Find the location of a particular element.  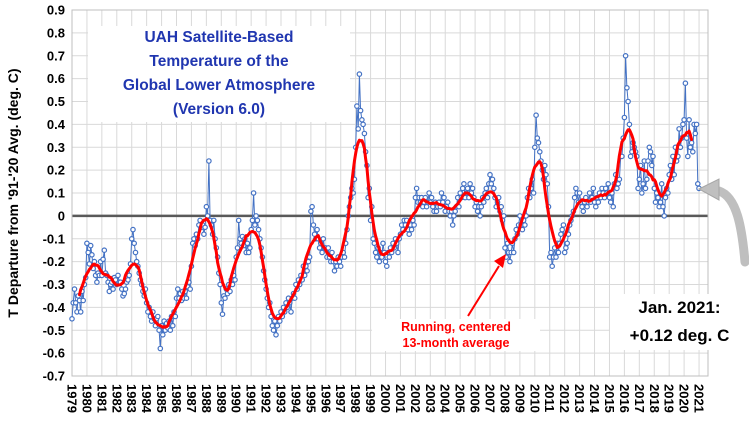

svg-text: 1997 is located at coordinates (340, 398).